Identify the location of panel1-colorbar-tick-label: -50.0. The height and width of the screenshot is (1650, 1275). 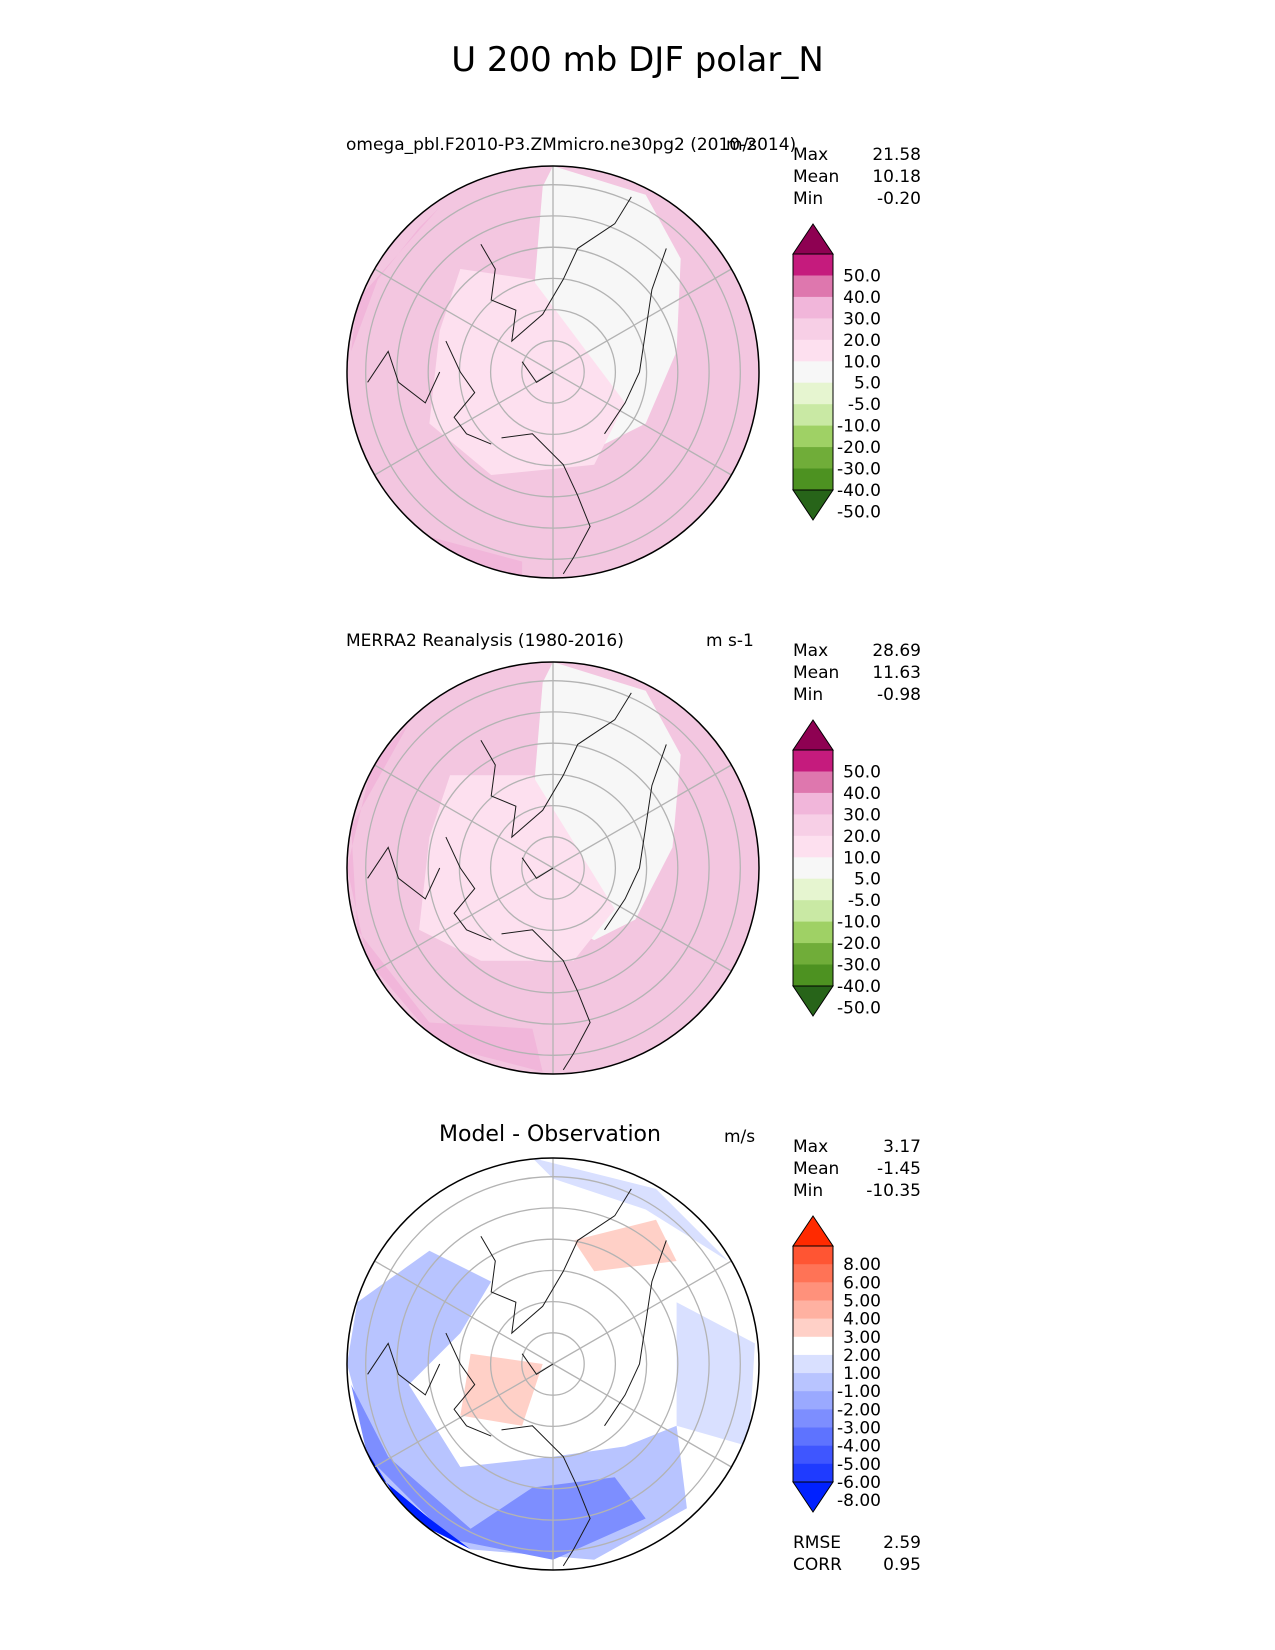
(859, 513).